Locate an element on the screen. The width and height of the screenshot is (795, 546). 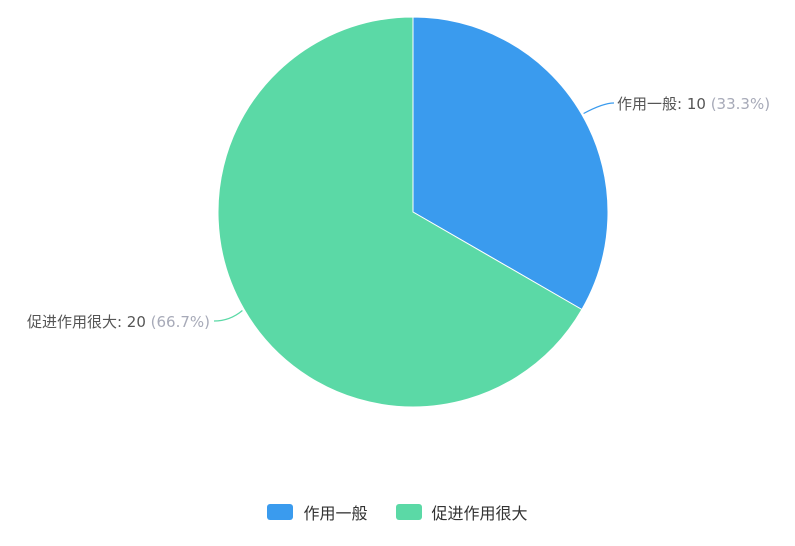
pie-label-0: 作用一般: 10 (33.3%) is located at coordinates (693, 104).